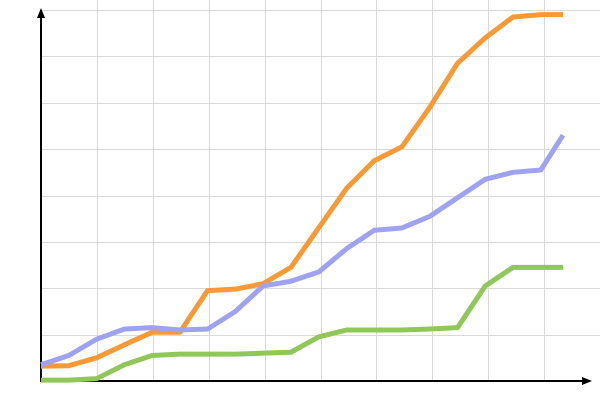 The image size is (600, 400). I want to click on x-axis-arrow-icon, so click(587, 381).